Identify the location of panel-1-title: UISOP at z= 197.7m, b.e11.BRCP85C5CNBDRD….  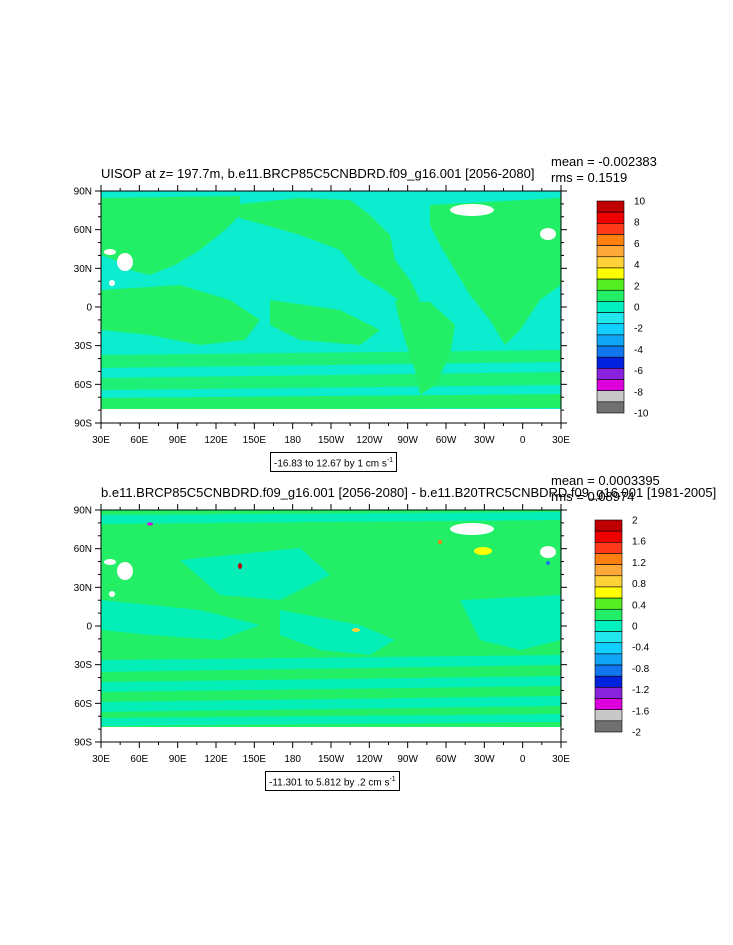
(317, 173).